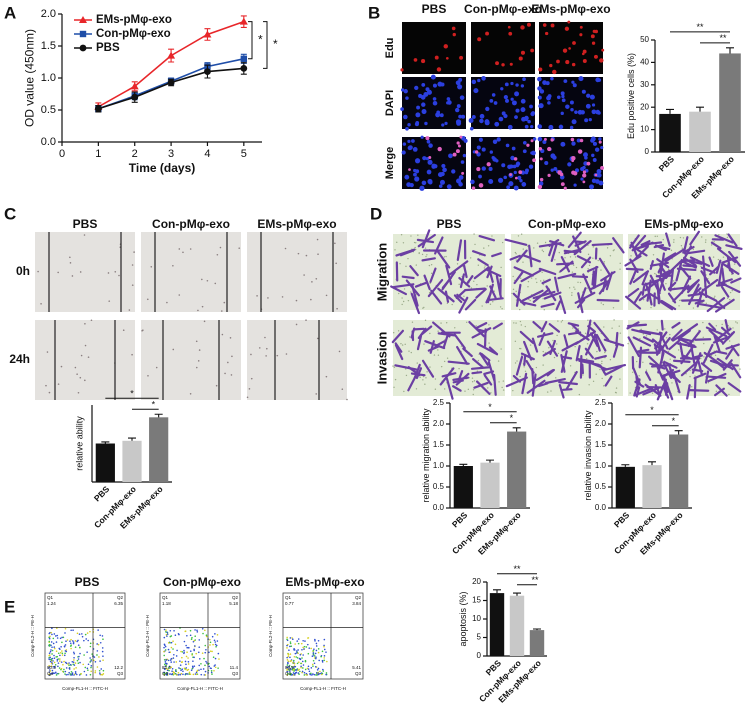 This screenshot has width=753, height=725. What do you see at coordinates (570, 103) in the screenshot?
I see `image-dapi` at bounding box center [570, 103].